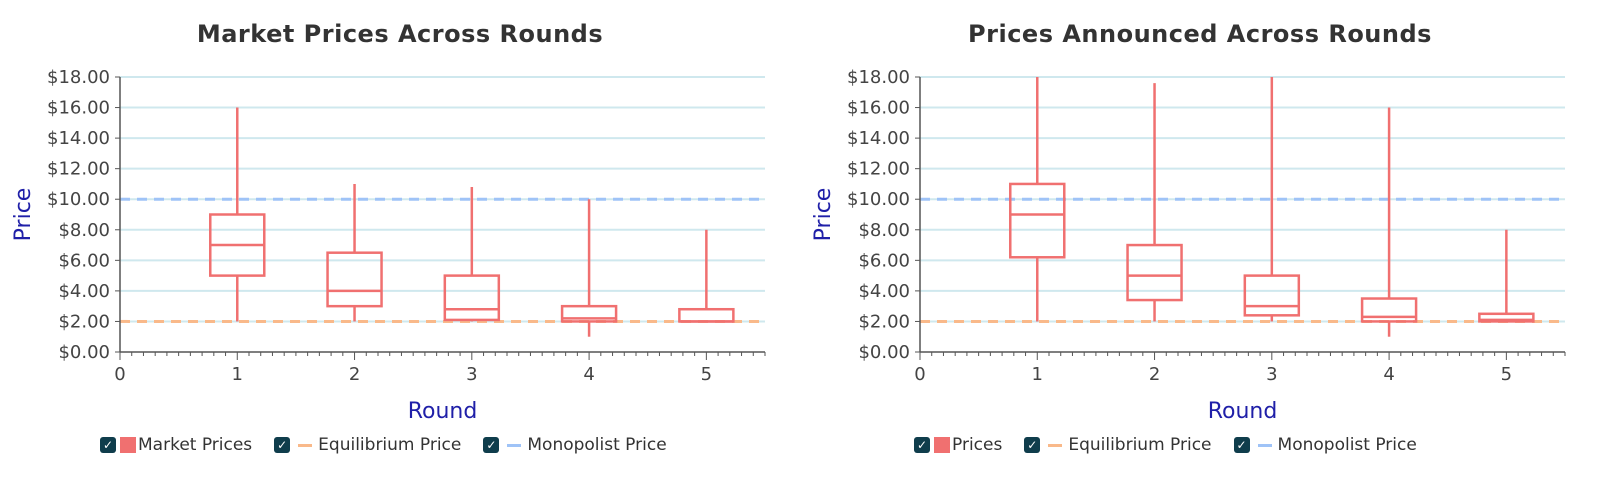 The image size is (1600, 478). What do you see at coordinates (977, 445) in the screenshot?
I see `legend-label: Prices` at bounding box center [977, 445].